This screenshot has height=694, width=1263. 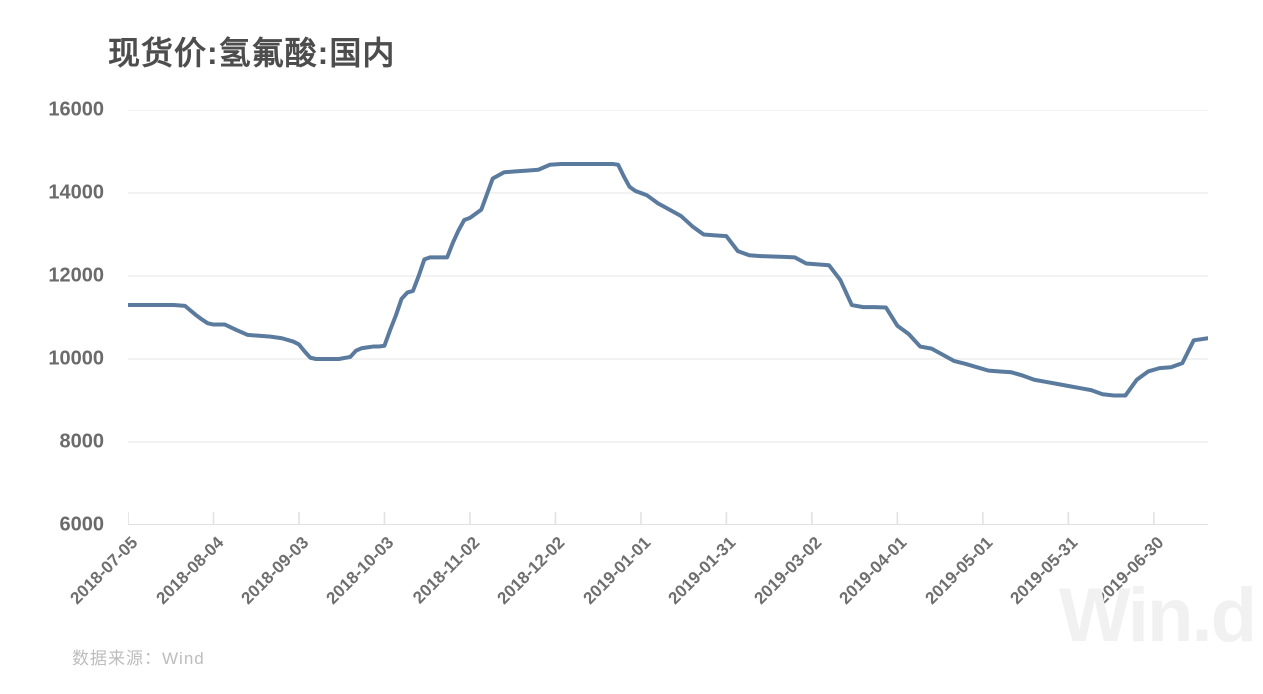 What do you see at coordinates (104, 570) in the screenshot?
I see `x-axis-tick-label: 2018-07-05` at bounding box center [104, 570].